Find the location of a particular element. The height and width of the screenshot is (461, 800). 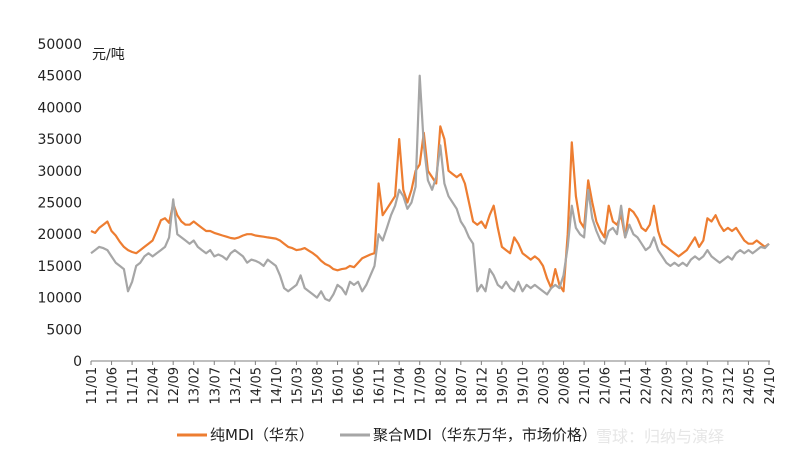

x-tick-label: 13/07 is located at coordinates (215, 385).